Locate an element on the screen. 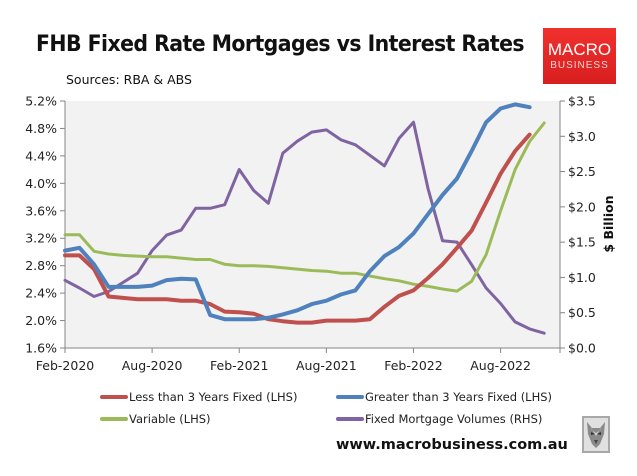 This screenshot has width=637, height=476. right-tick-label: $2.0 is located at coordinates (582, 206).